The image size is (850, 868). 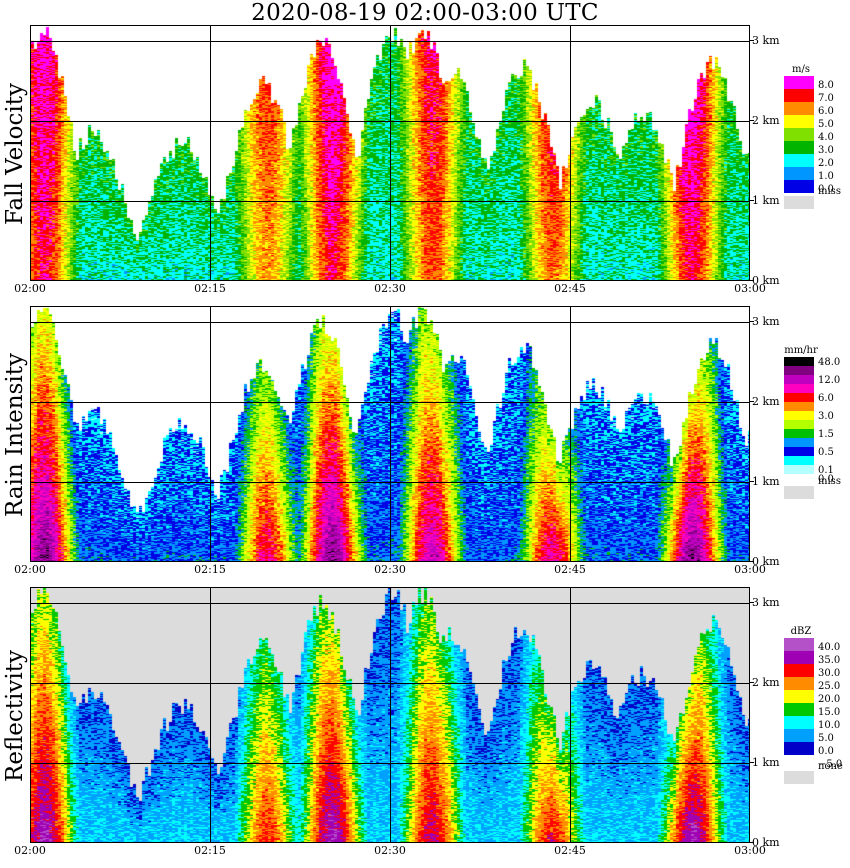 I want to click on y-axis-label: Fall Velocity, so click(x=15, y=154).